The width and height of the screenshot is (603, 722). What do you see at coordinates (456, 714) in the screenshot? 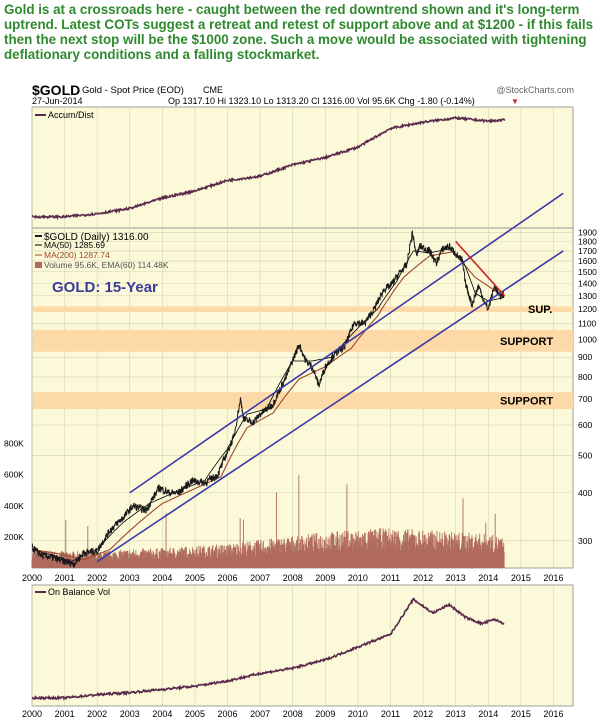
I see `x-tick-label-obv: 2013` at bounding box center [456, 714].